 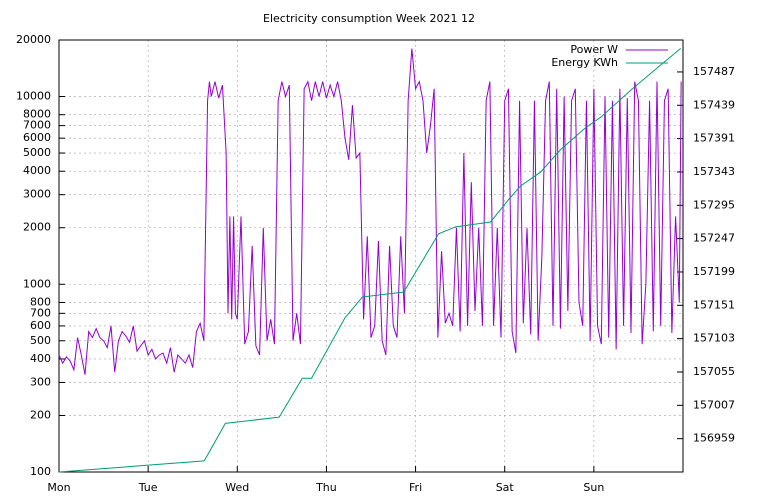 What do you see at coordinates (40, 471) in the screenshot?
I see `y-tick-label: 100` at bounding box center [40, 471].